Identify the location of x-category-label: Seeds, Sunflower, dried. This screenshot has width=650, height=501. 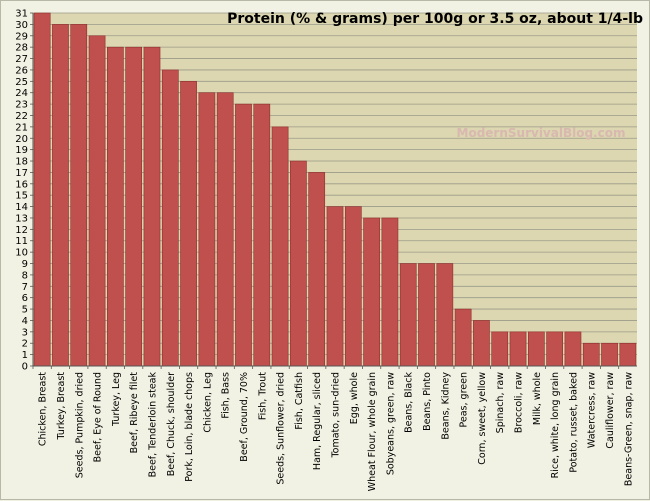
(281, 428).